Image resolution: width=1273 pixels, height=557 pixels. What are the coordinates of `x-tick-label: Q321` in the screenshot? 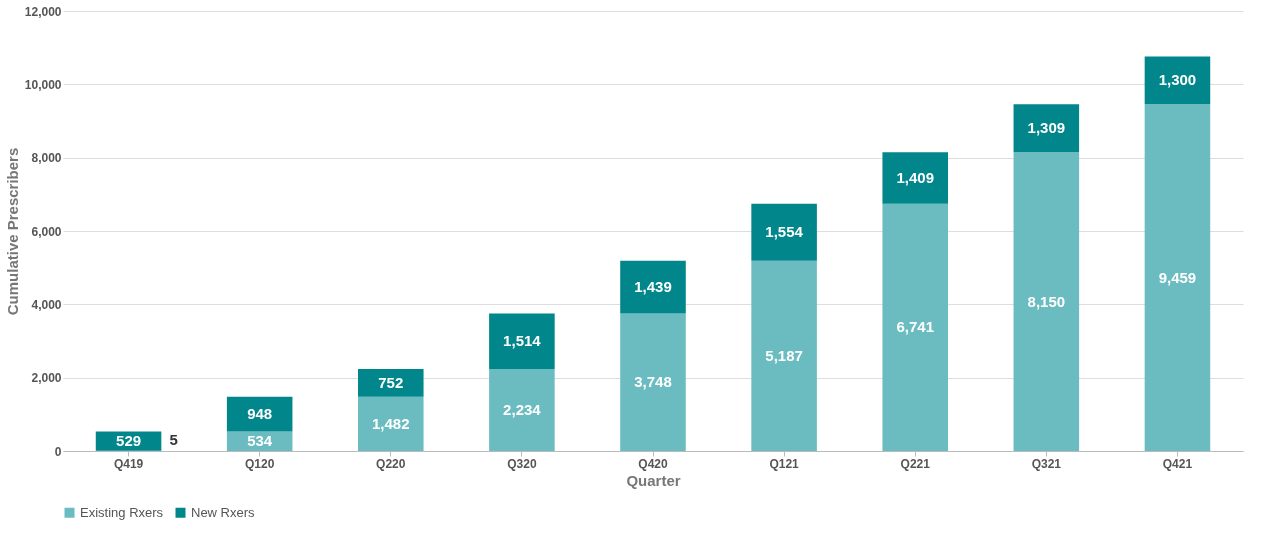 It's located at (1046, 463).